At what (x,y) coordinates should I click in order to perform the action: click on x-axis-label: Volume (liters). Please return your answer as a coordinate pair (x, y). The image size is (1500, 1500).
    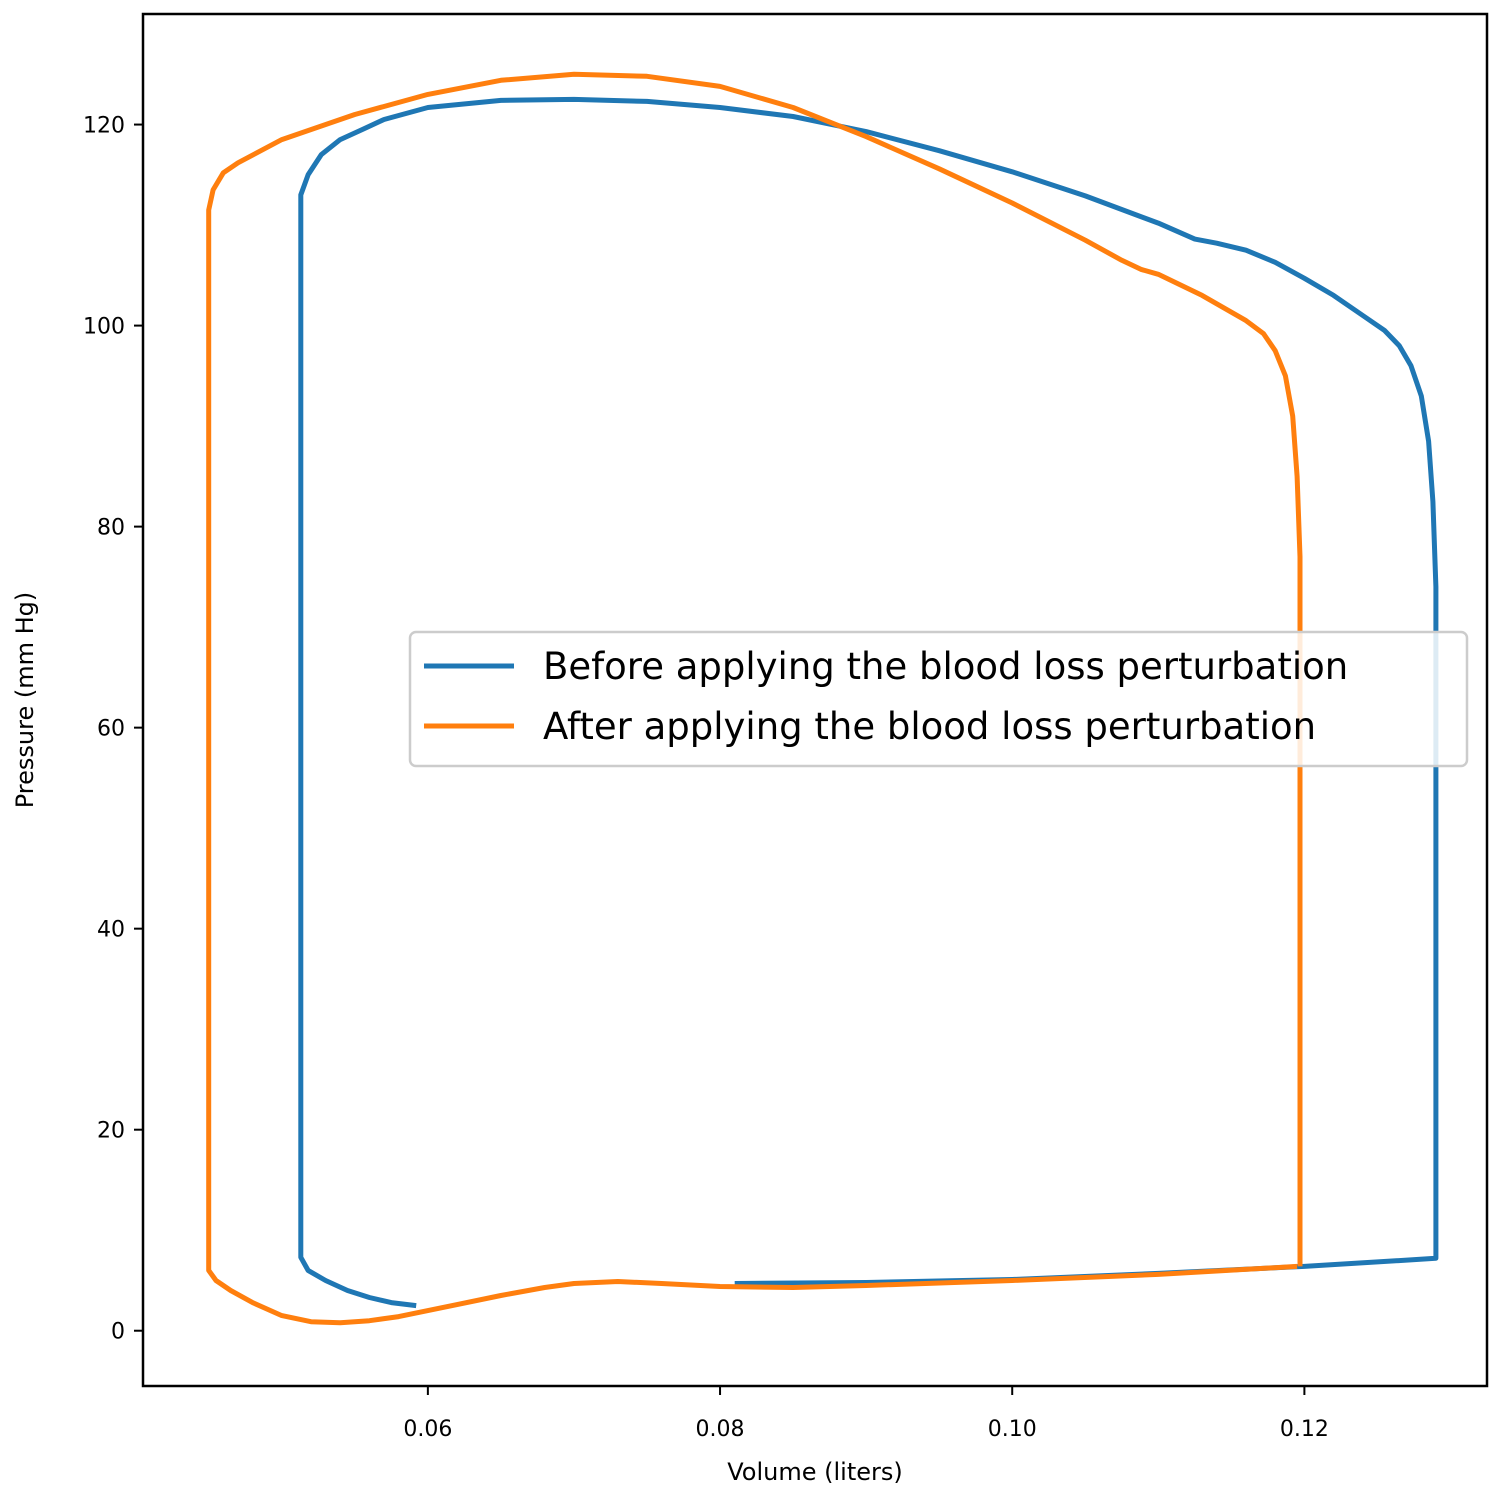
    Looking at the image, I should click on (815, 1472).